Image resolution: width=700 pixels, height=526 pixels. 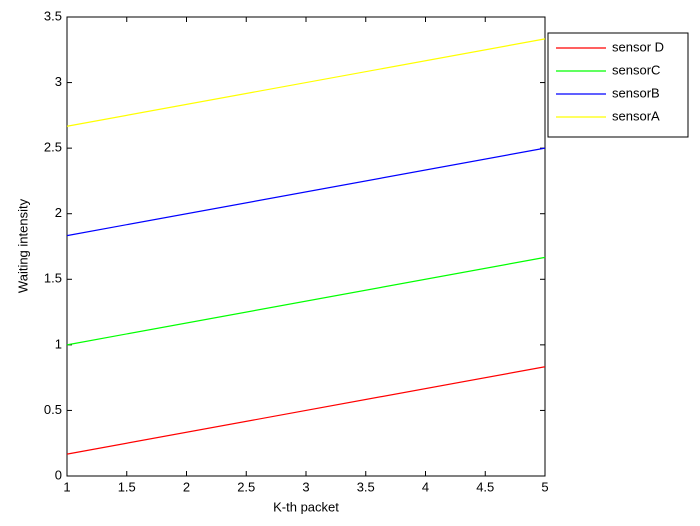 What do you see at coordinates (246, 486) in the screenshot?
I see `x-tick-label: 2.5` at bounding box center [246, 486].